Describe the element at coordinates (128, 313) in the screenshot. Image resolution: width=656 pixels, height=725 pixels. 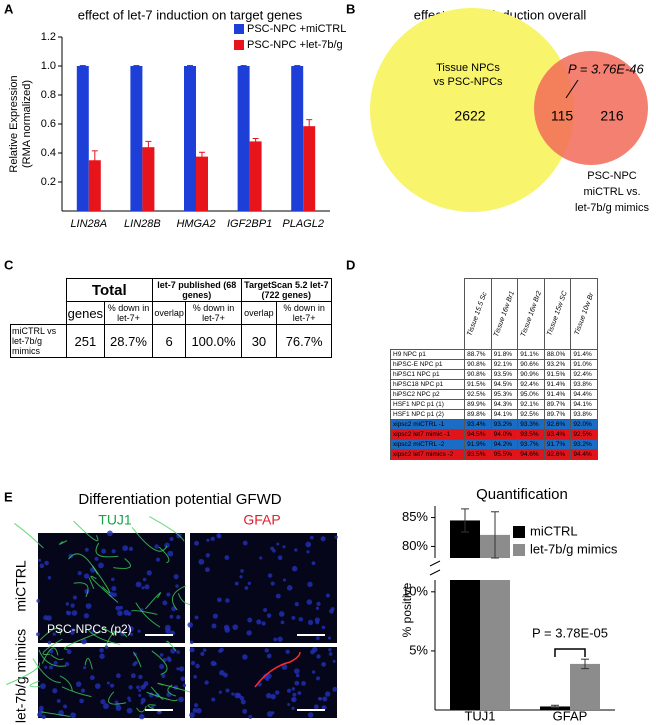
I see `column-header: % down in let-7+` at that location.